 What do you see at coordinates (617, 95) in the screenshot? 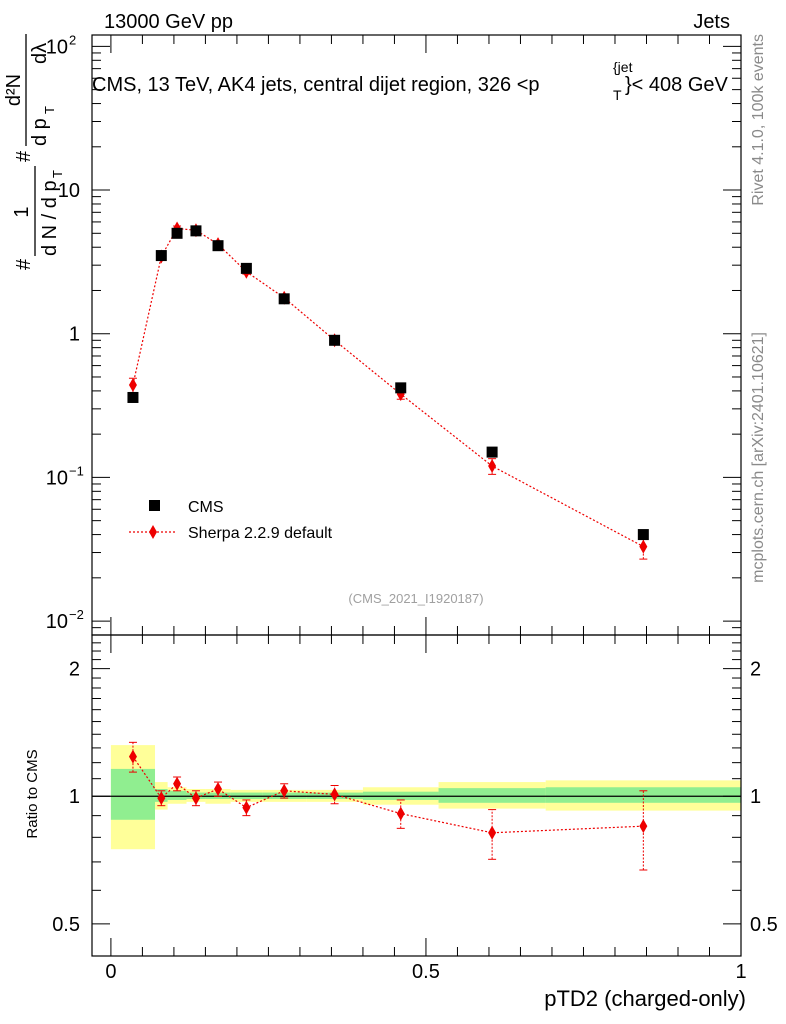
I see `title-sub: T` at bounding box center [617, 95].